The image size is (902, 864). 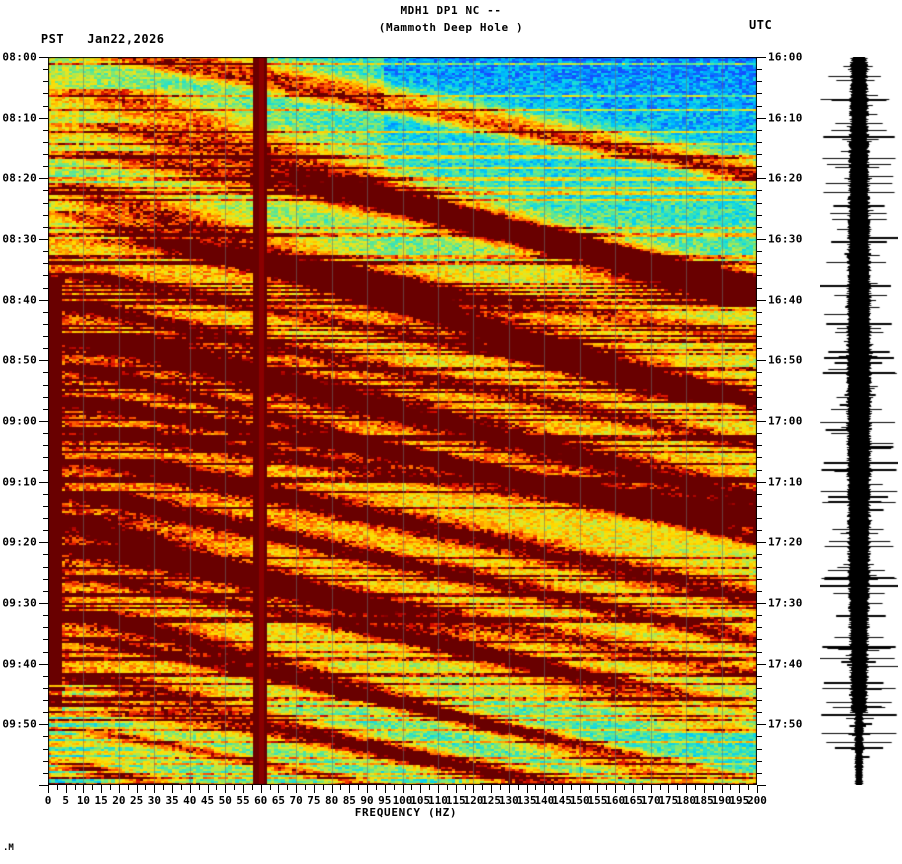 What do you see at coordinates (52, 39) in the screenshot?
I see `timezone-label-pst: PST` at bounding box center [52, 39].